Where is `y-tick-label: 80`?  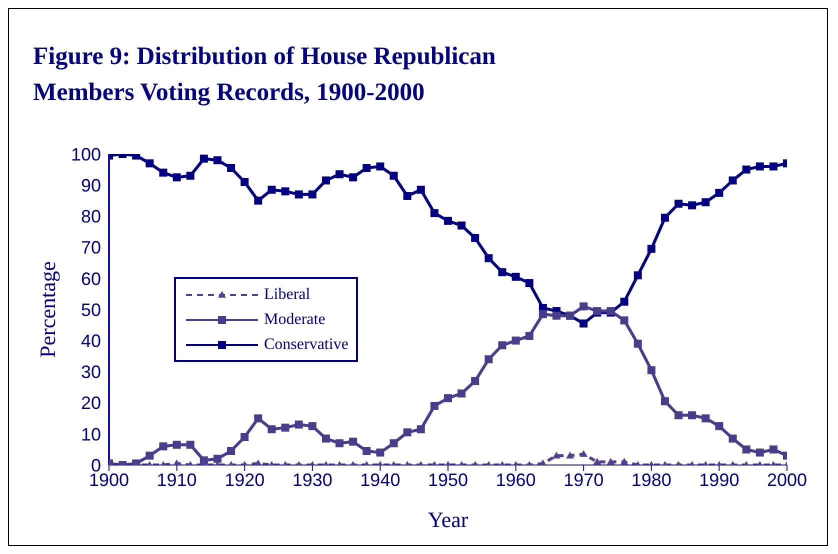
y-tick-label: 80 is located at coordinates (90, 216).